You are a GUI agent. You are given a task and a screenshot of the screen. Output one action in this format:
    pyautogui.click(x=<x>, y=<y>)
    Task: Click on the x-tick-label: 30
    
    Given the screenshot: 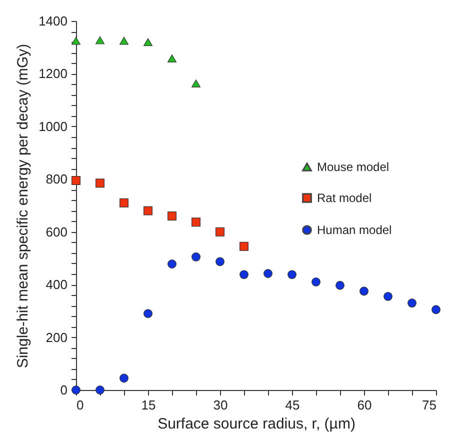 What is the action you would take?
    pyautogui.click(x=220, y=405)
    